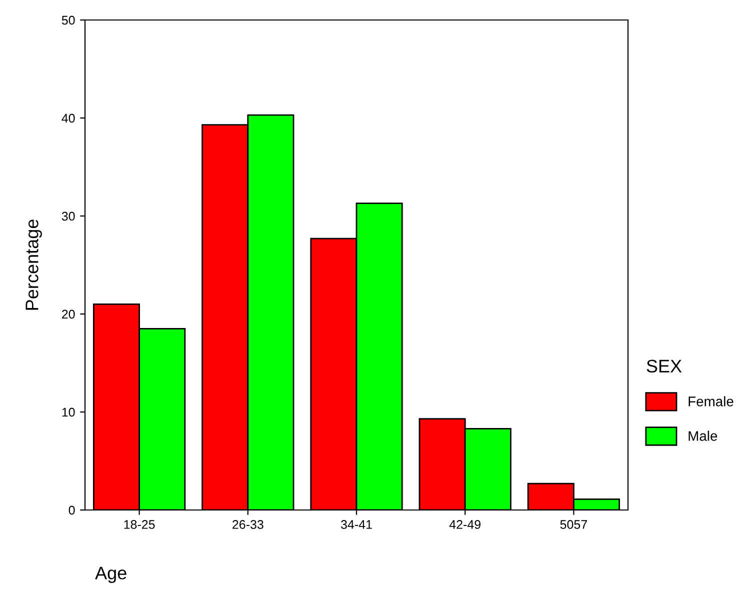  What do you see at coordinates (139, 524) in the screenshot?
I see `x-tick-label: 18-25` at bounding box center [139, 524].